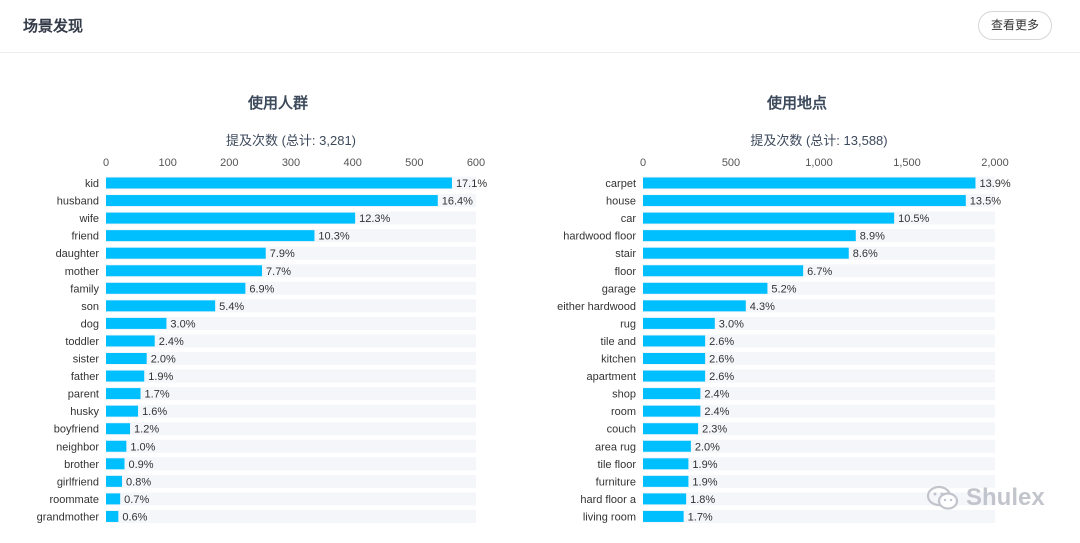 Image resolution: width=1080 pixels, height=543 pixels. I want to click on category-label: stair, so click(625, 254).